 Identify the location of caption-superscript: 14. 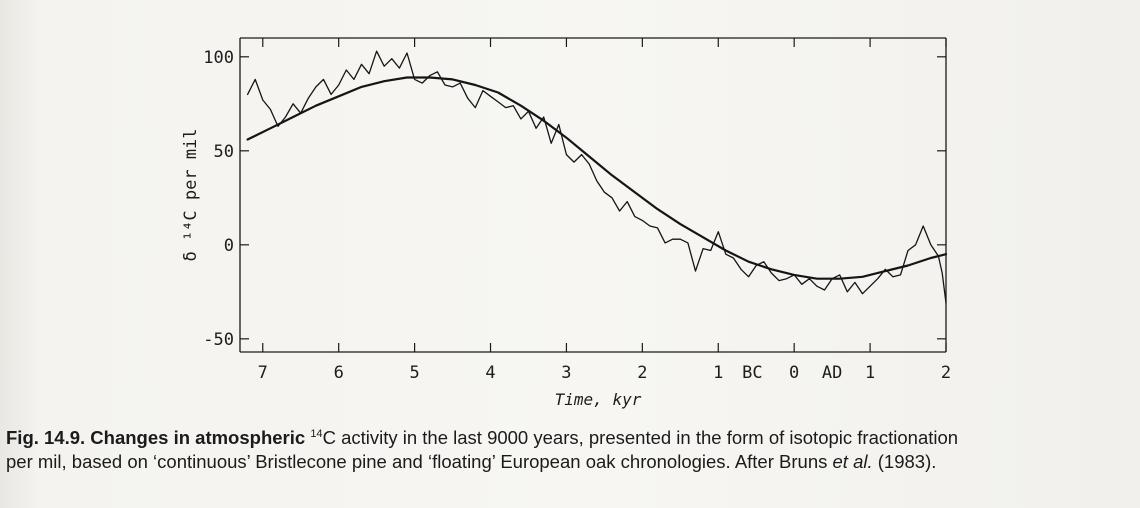
(316, 433).